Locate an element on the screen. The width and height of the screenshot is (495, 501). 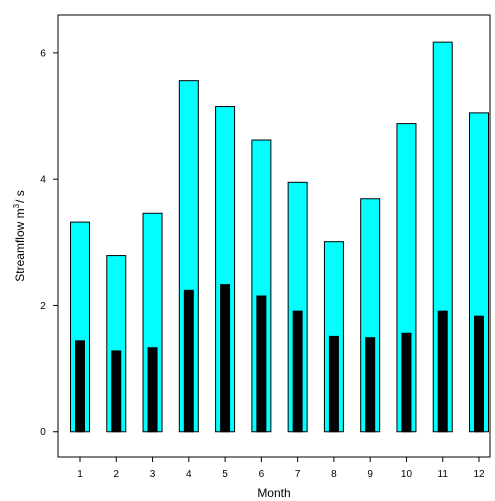
x-tick-label: 9 is located at coordinates (370, 474).